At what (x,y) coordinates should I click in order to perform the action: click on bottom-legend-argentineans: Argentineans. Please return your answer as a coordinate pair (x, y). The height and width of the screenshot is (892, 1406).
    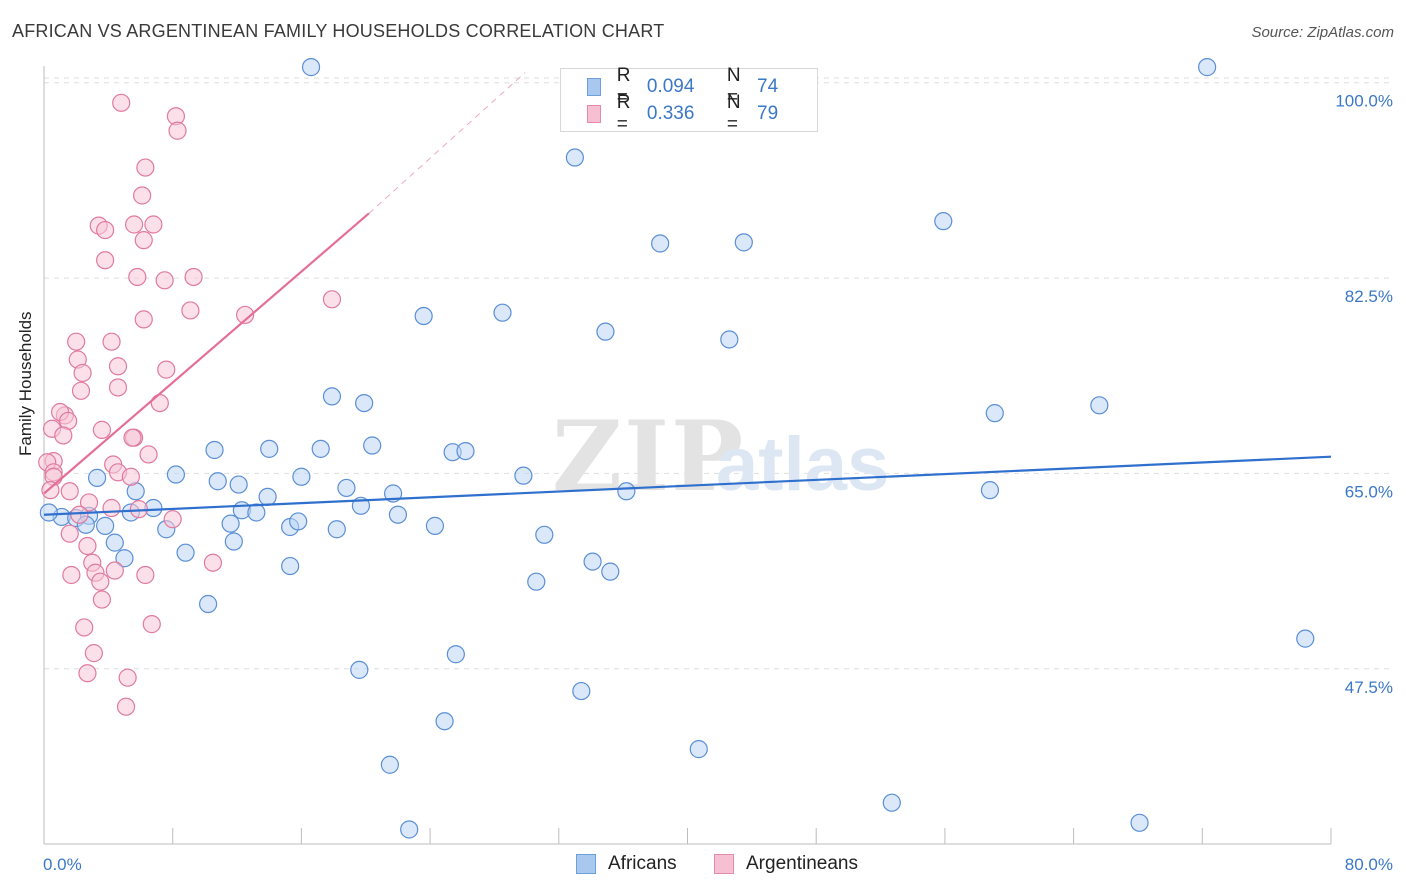
    Looking at the image, I should click on (786, 864).